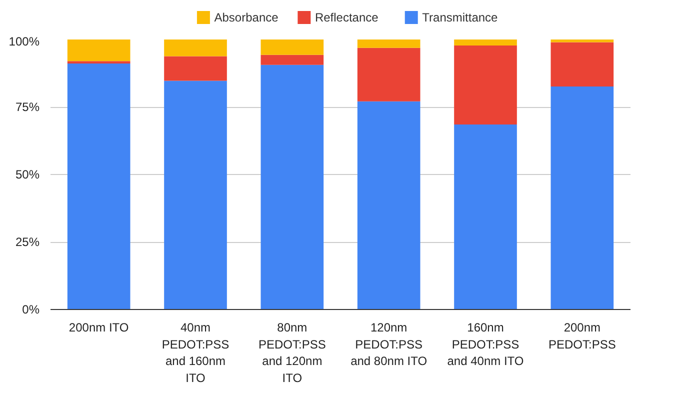  Describe the element at coordinates (460, 17) in the screenshot. I see `legend-label: Transmittance` at that location.